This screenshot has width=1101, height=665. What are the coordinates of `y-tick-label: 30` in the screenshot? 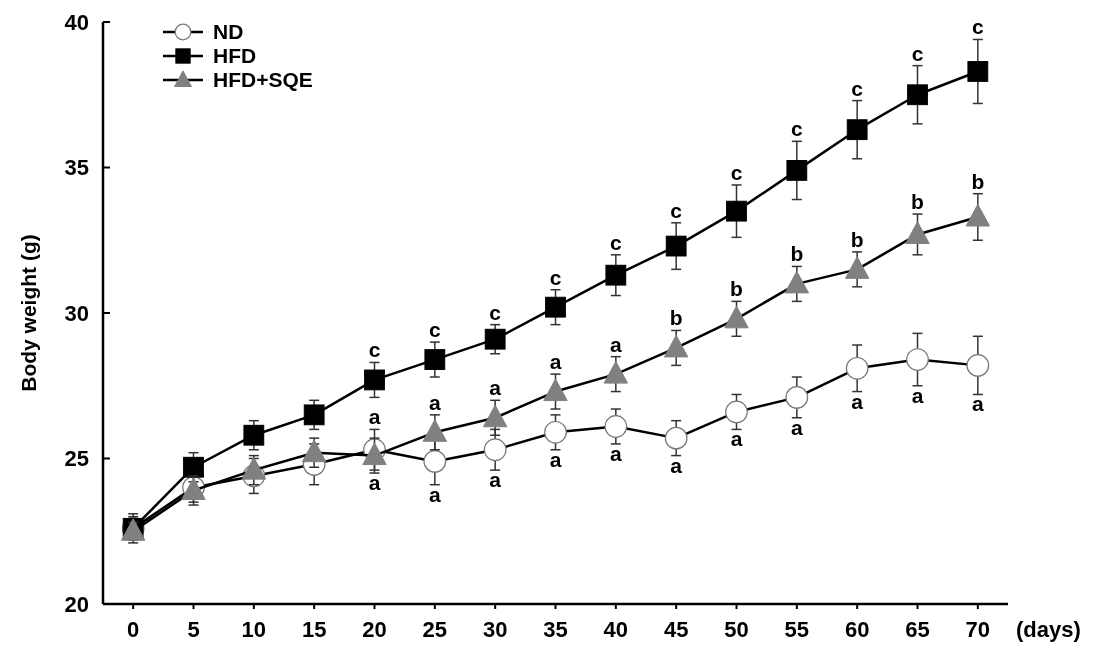 It's located at (76, 313).